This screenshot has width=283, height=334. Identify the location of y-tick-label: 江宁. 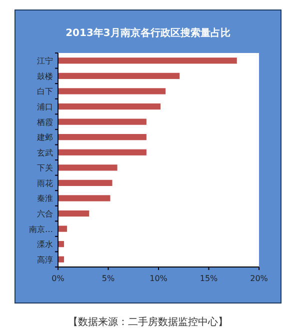
(45, 61).